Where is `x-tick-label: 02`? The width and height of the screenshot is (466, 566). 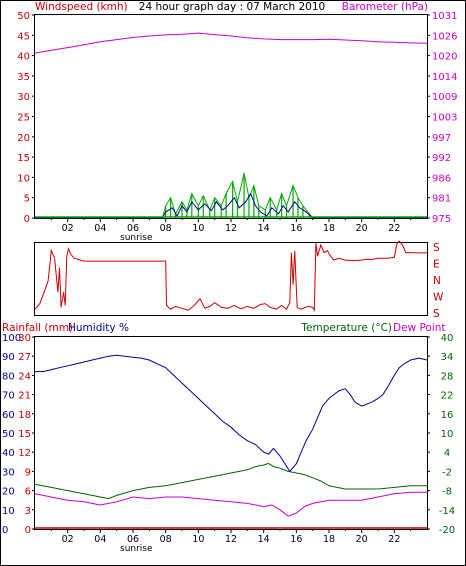 x-tick-label: 02 is located at coordinates (68, 228).